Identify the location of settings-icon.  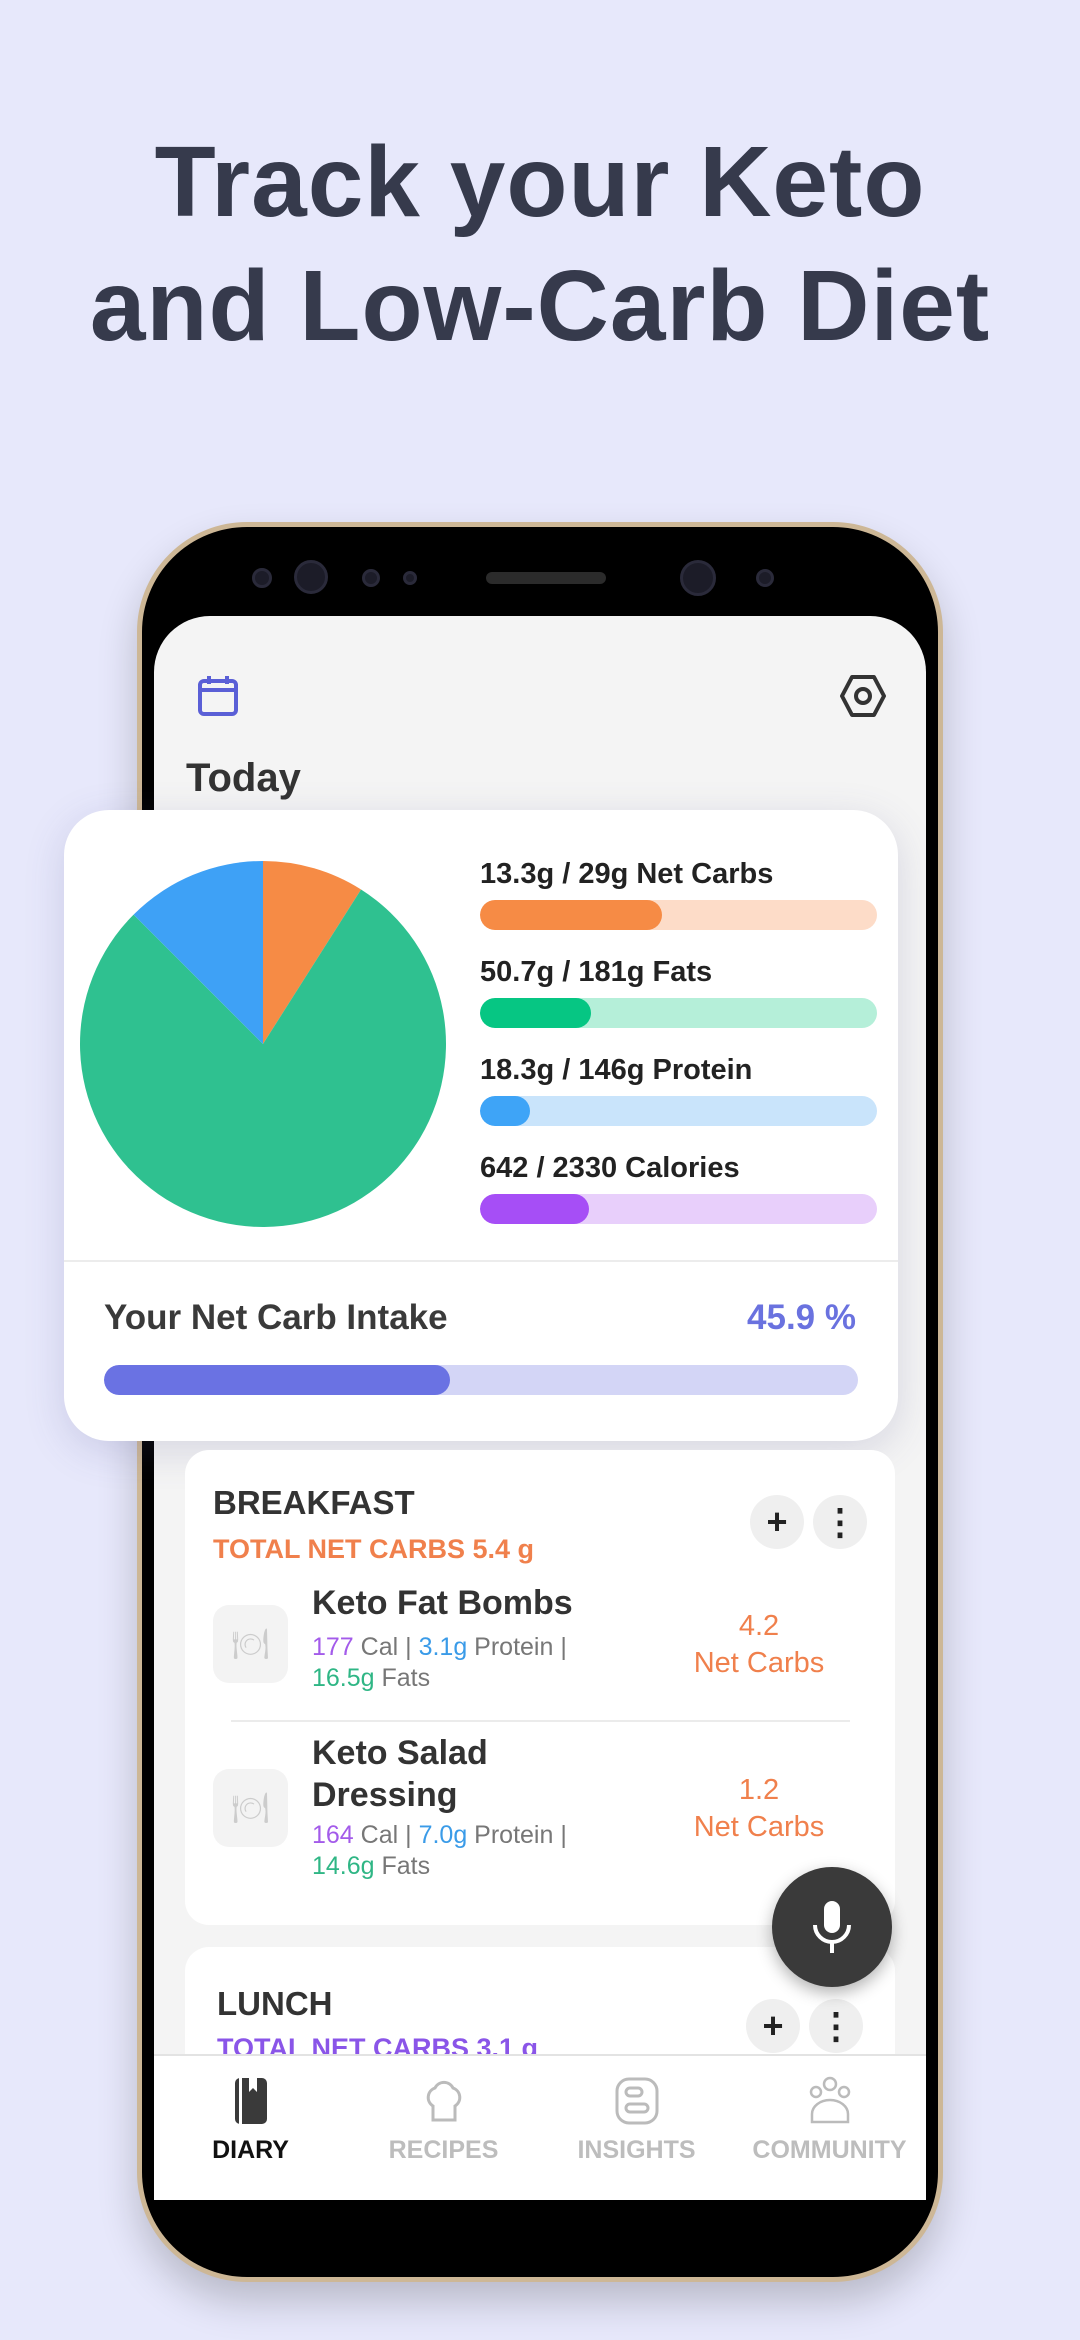
(863, 698).